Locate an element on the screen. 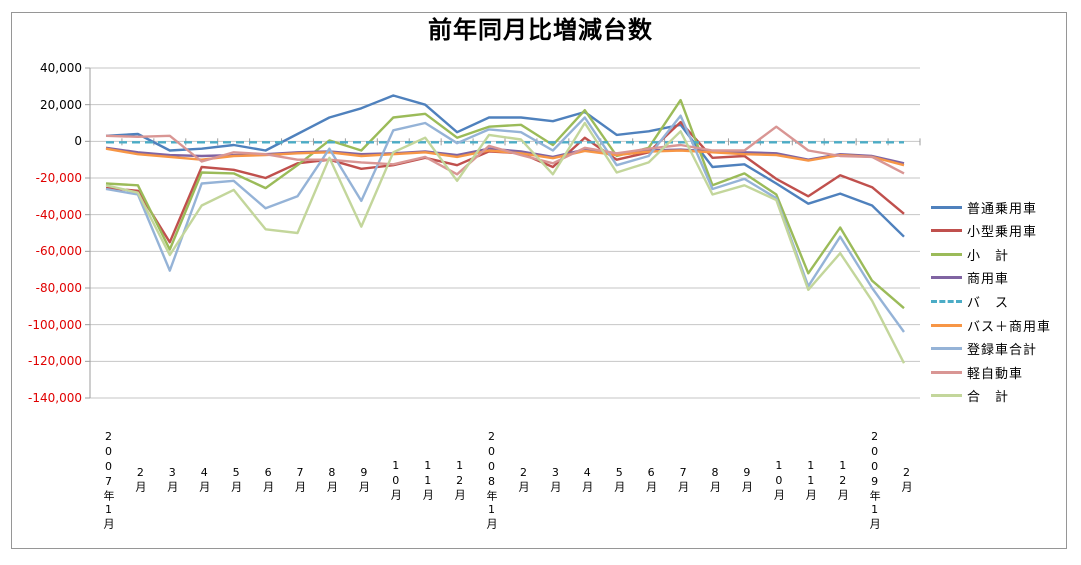  y-tick-label: -20,000 is located at coordinates (58, 178).